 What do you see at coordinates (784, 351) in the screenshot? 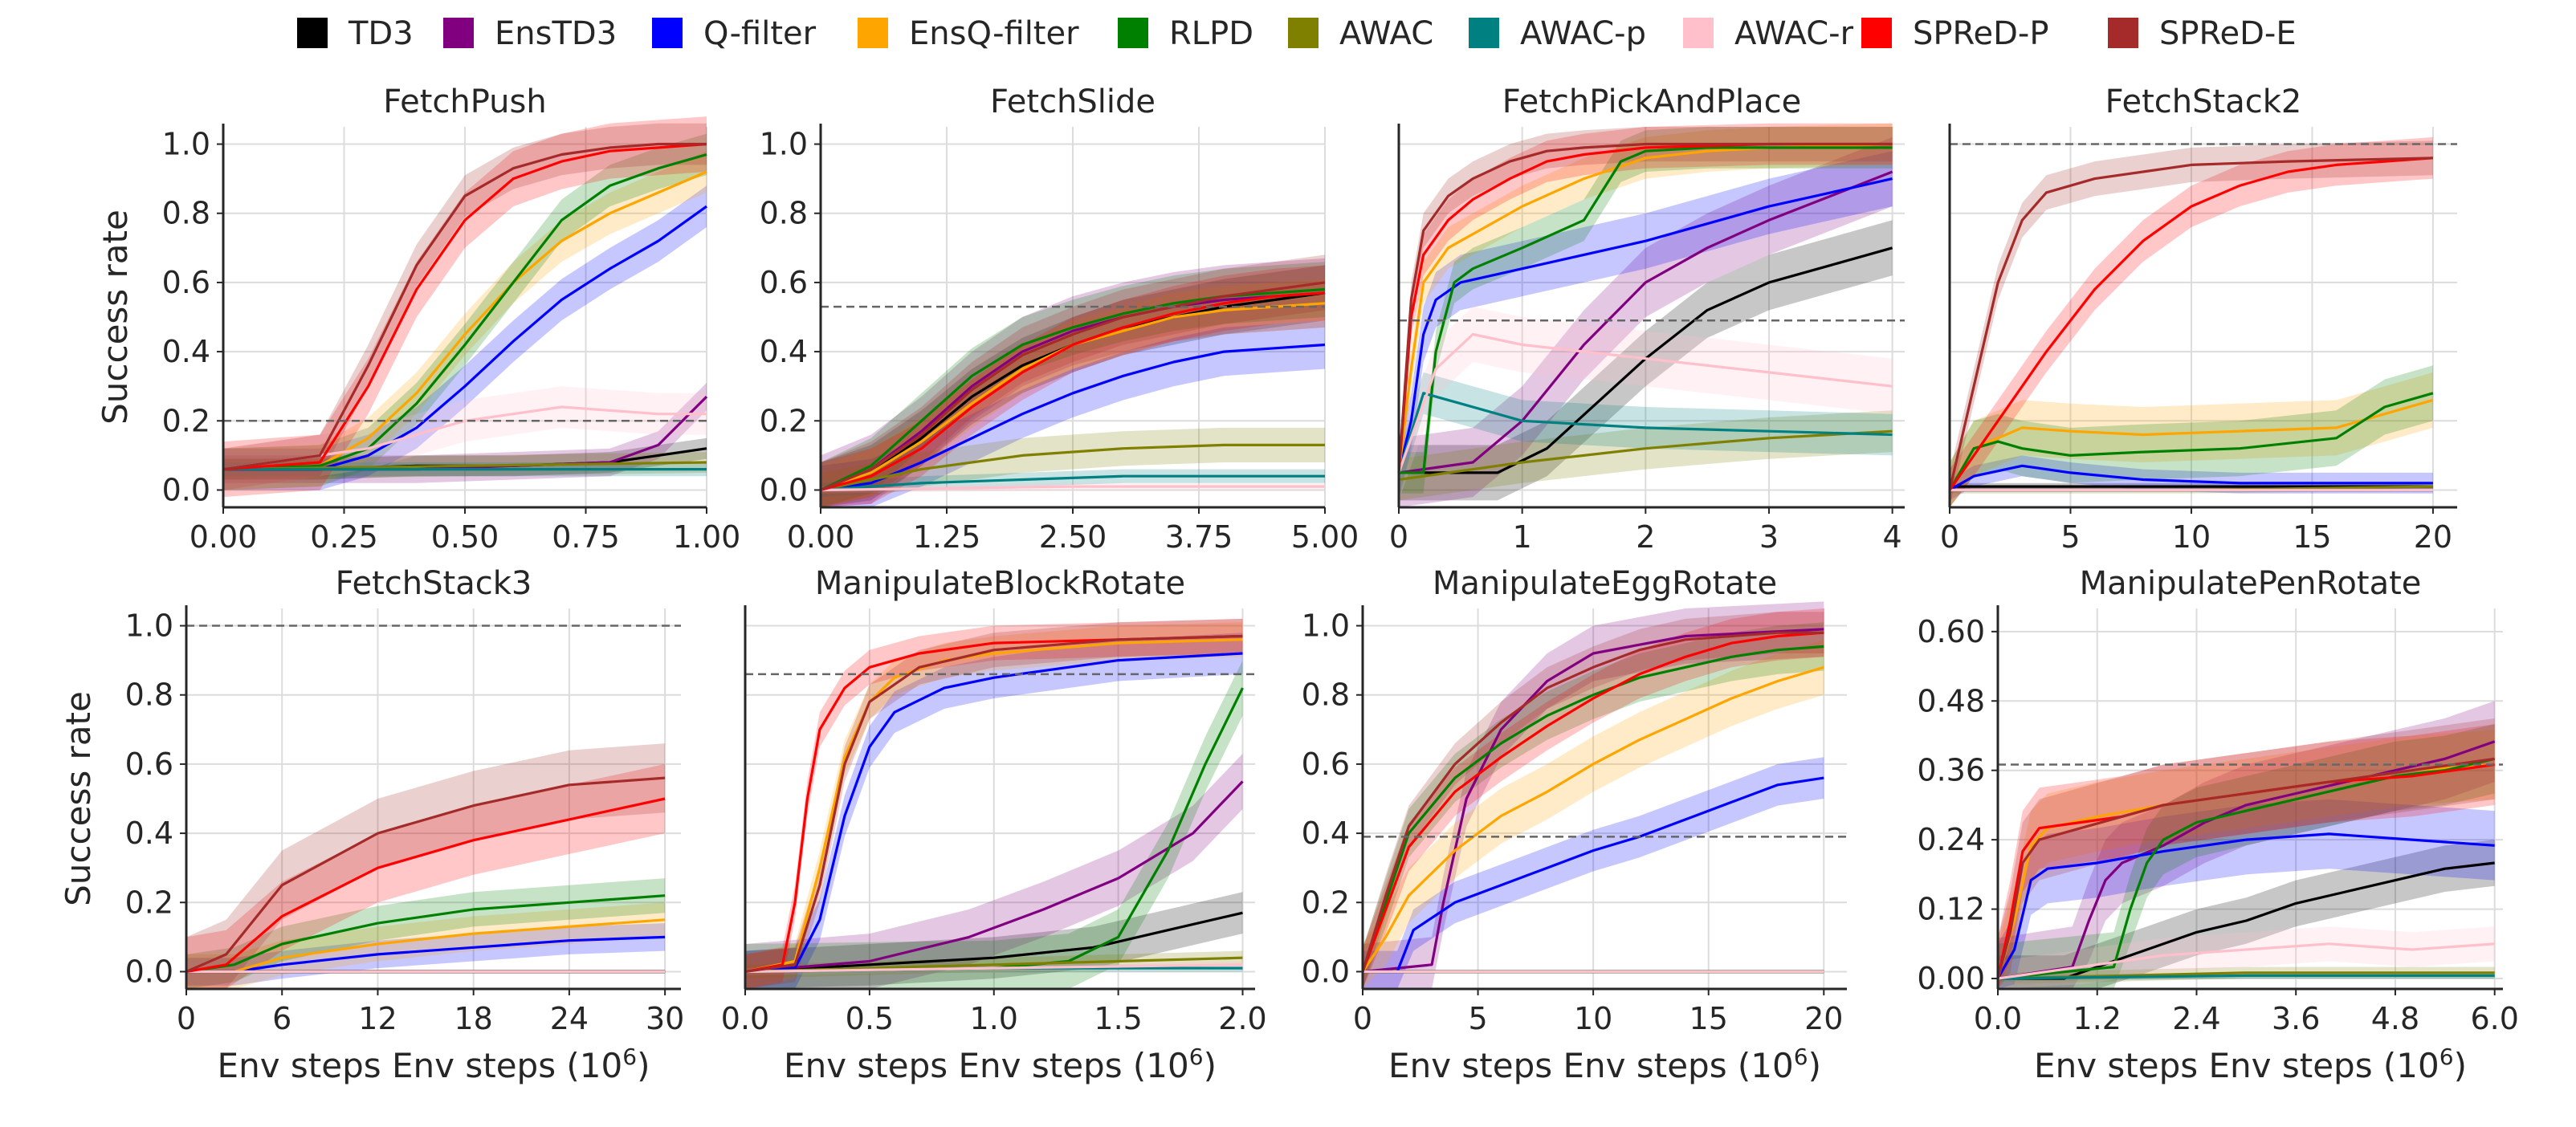
I see `y-tick-label: 0.4` at bounding box center [784, 351].